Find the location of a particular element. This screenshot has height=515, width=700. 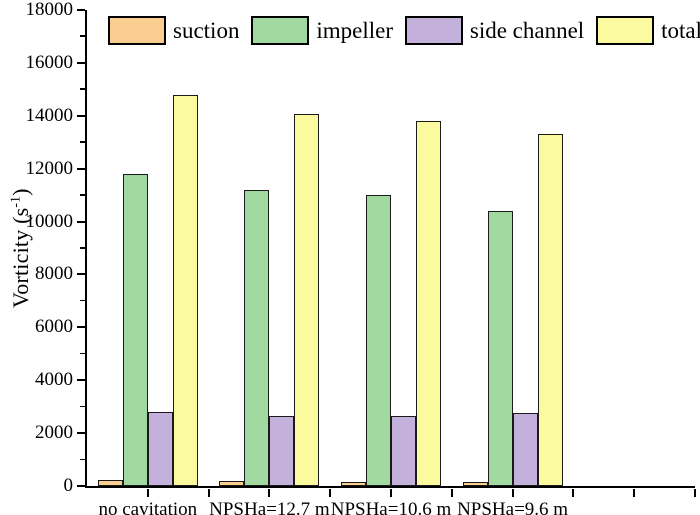

y-tick-label: 12000 is located at coordinates (49, 168).